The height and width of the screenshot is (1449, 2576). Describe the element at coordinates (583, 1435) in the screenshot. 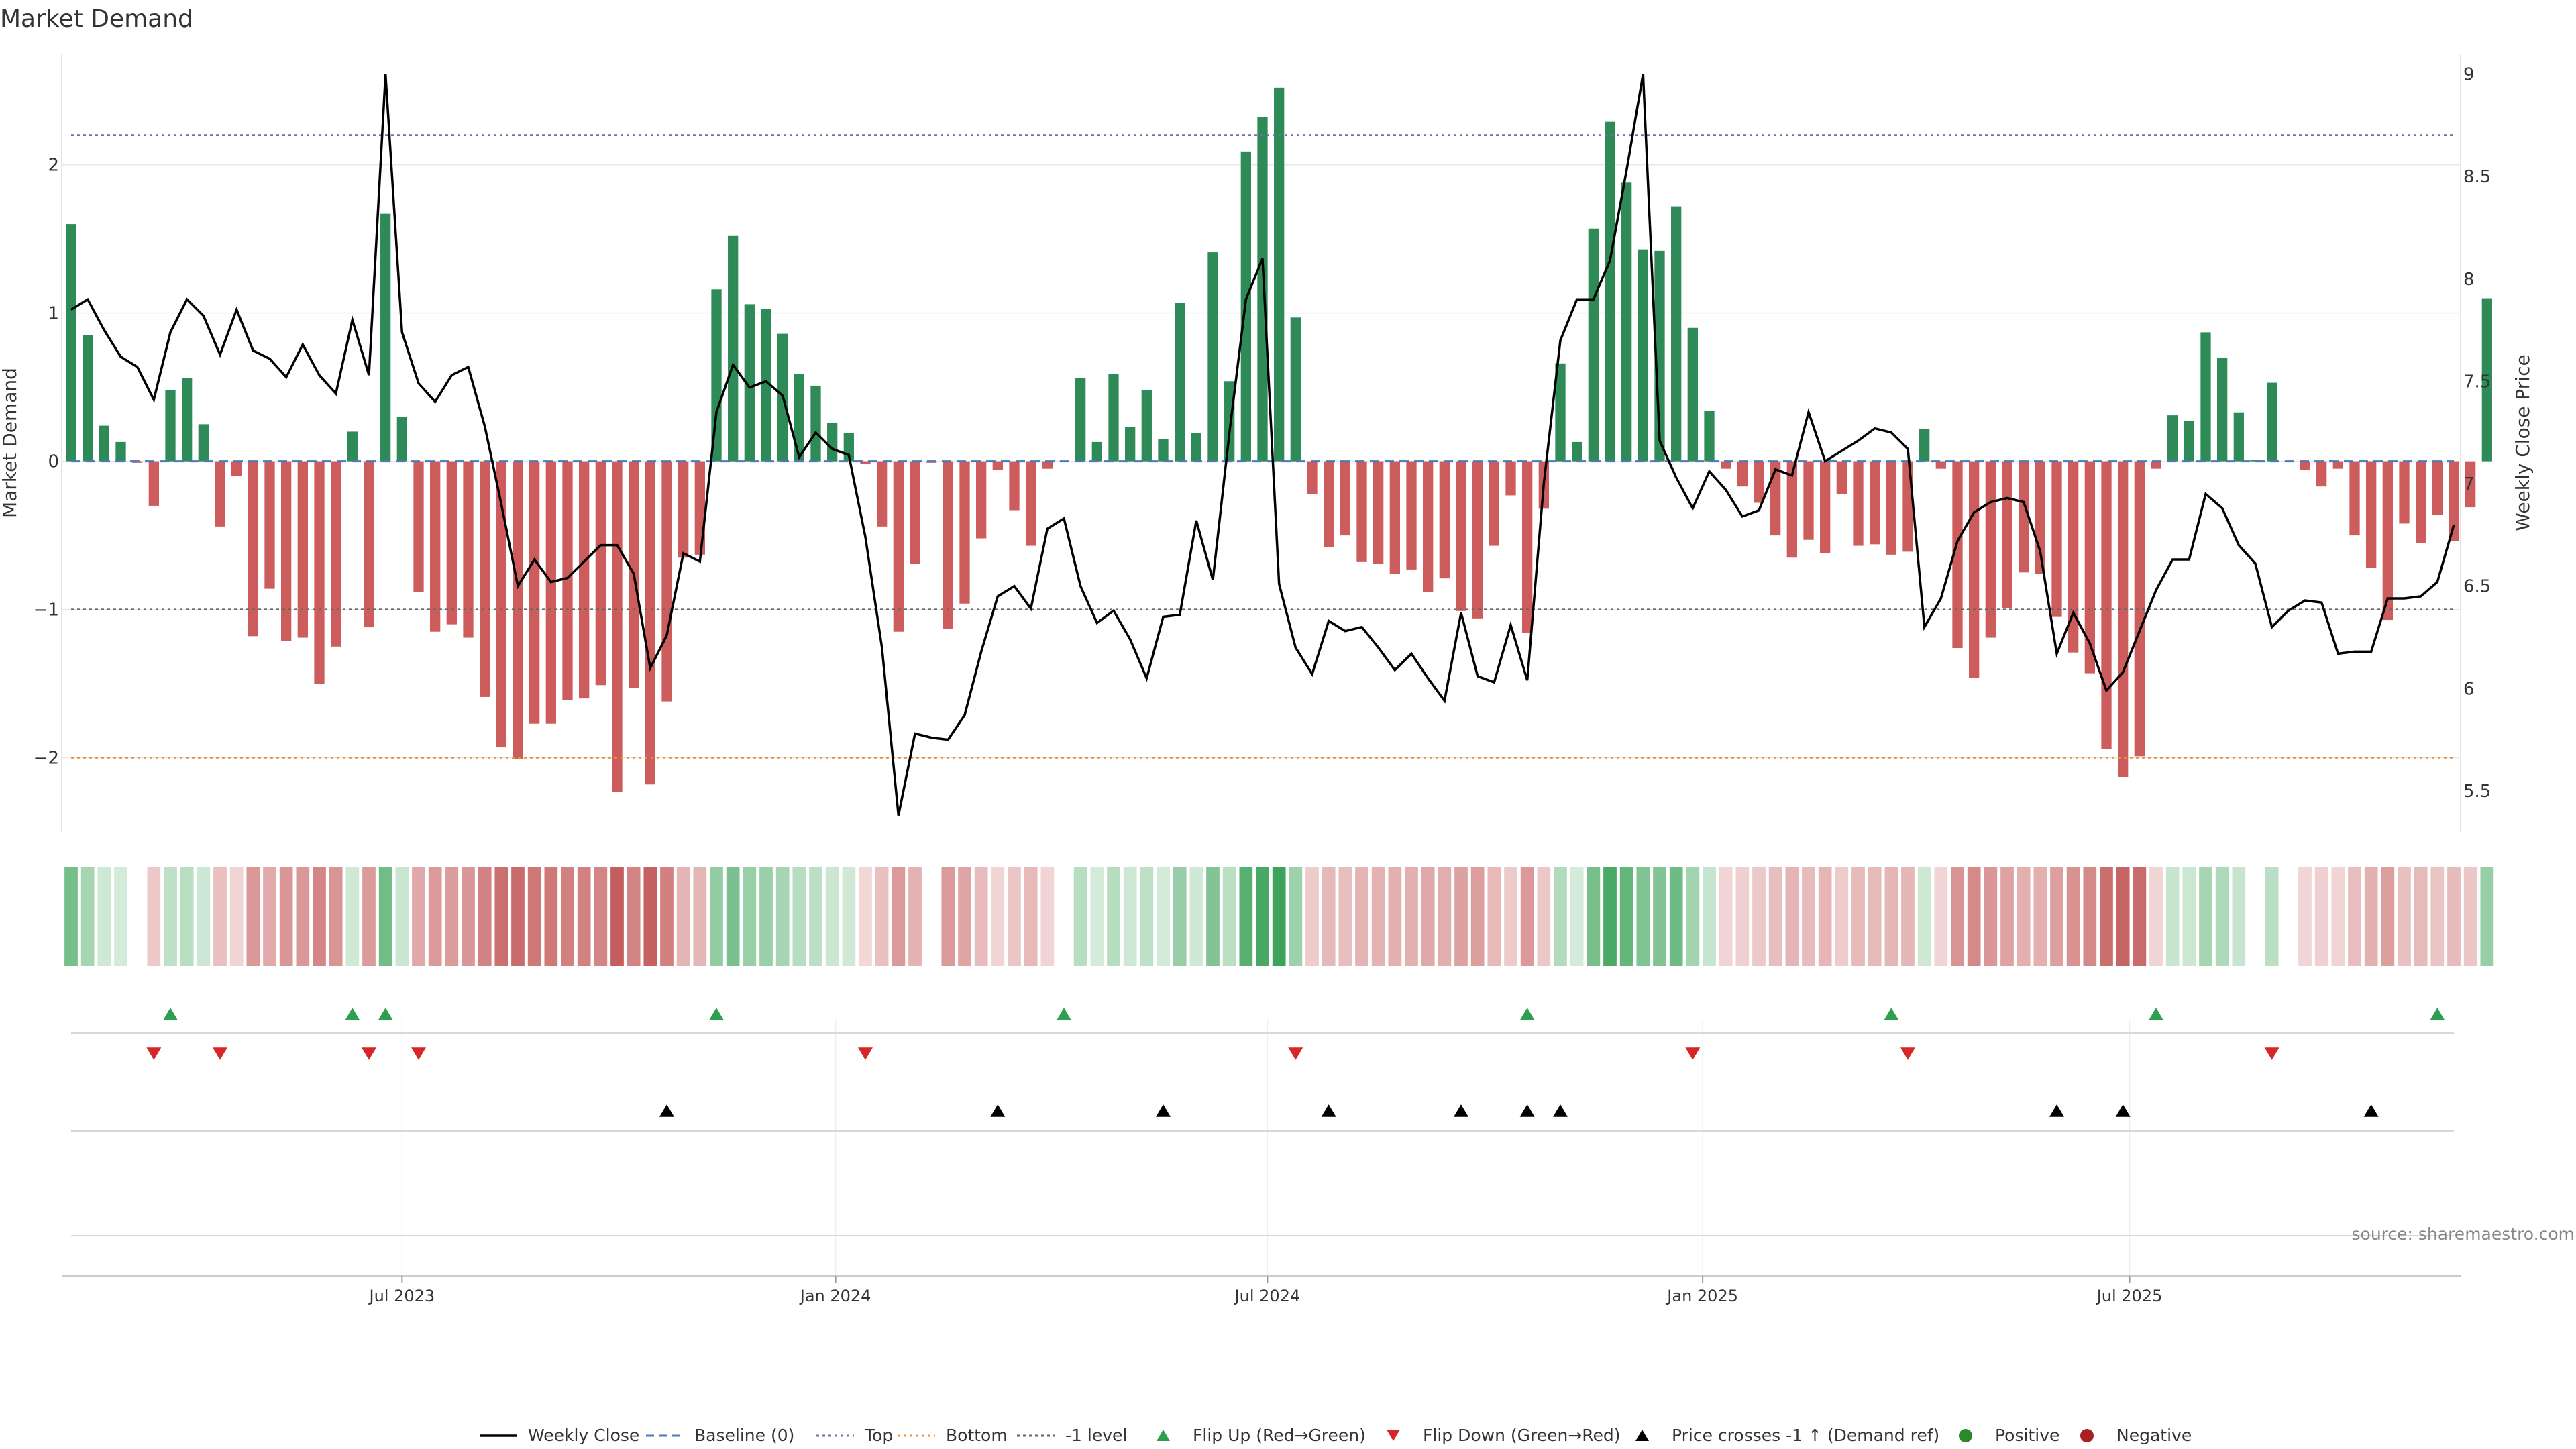

I see `legend-label: Weekly Close` at that location.